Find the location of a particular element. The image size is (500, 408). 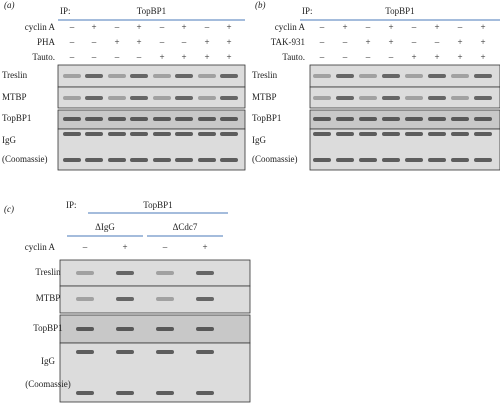

panel-label: (b) is located at coordinates (260, 5).